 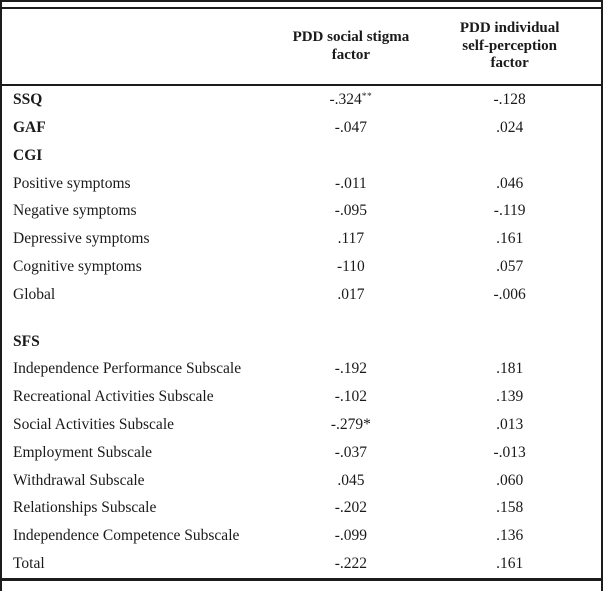 What do you see at coordinates (301, 267) in the screenshot?
I see `table-row: Cognitive symptoms -110 .057` at bounding box center [301, 267].